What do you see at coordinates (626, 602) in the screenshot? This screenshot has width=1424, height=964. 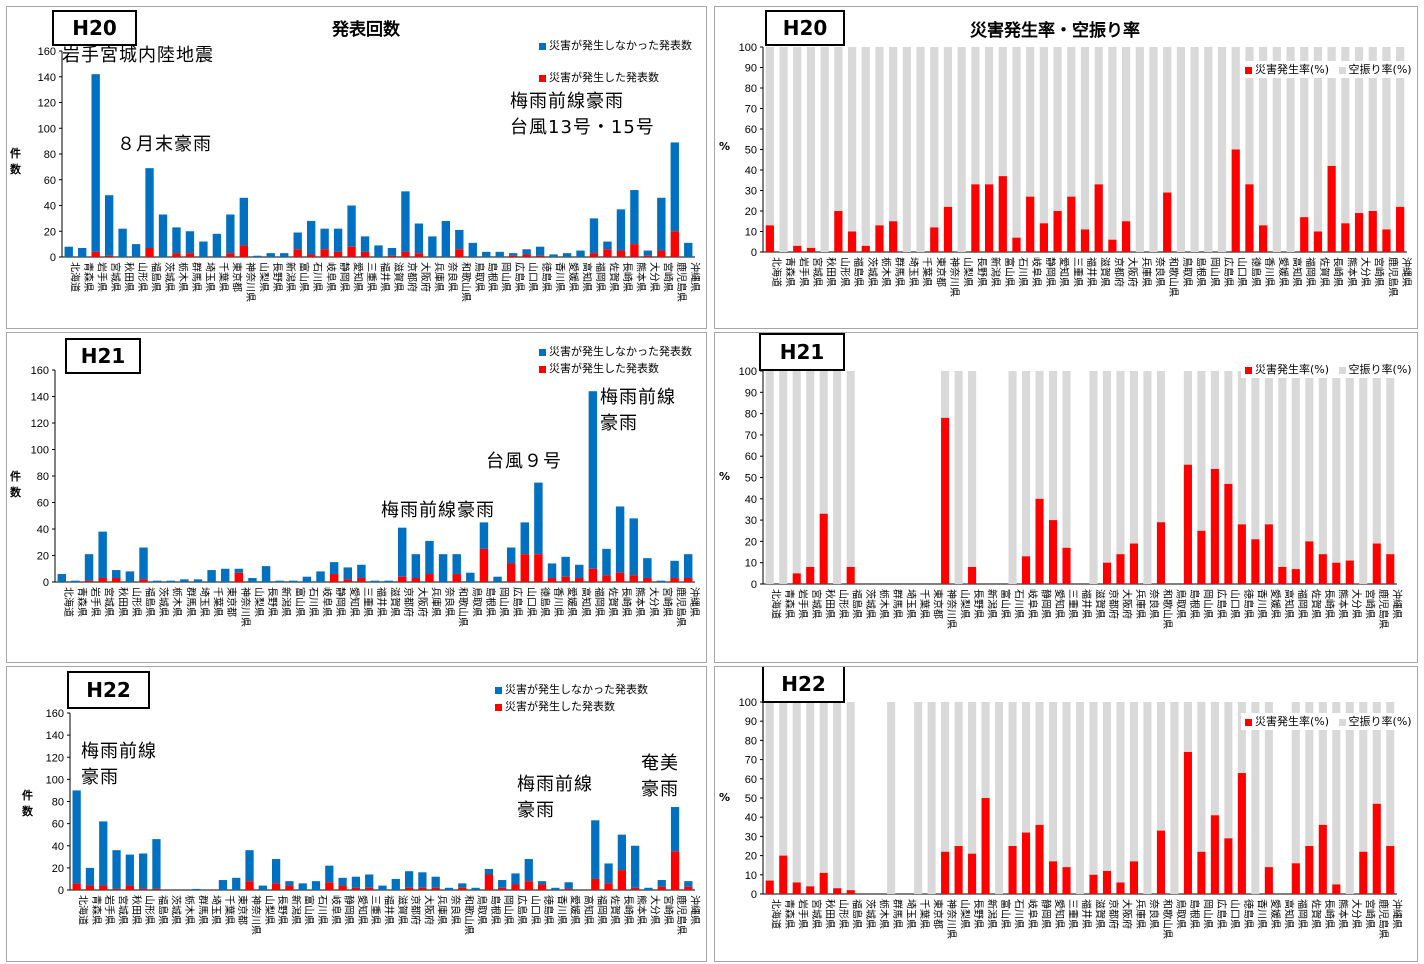 I see `x-tick-label: 長崎県` at bounding box center [626, 602].